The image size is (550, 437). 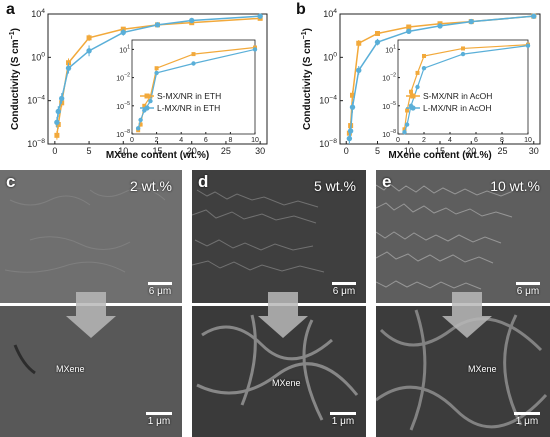 I want to click on inset-y-tick-label: 10¹, so click(x=124, y=49).